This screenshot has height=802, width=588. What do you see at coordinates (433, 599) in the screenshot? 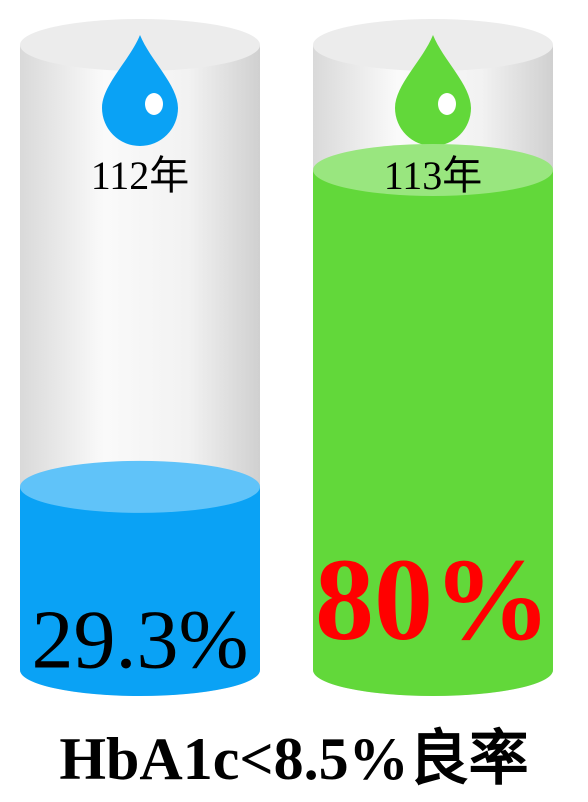
I see `value-label: 80%` at bounding box center [433, 599].